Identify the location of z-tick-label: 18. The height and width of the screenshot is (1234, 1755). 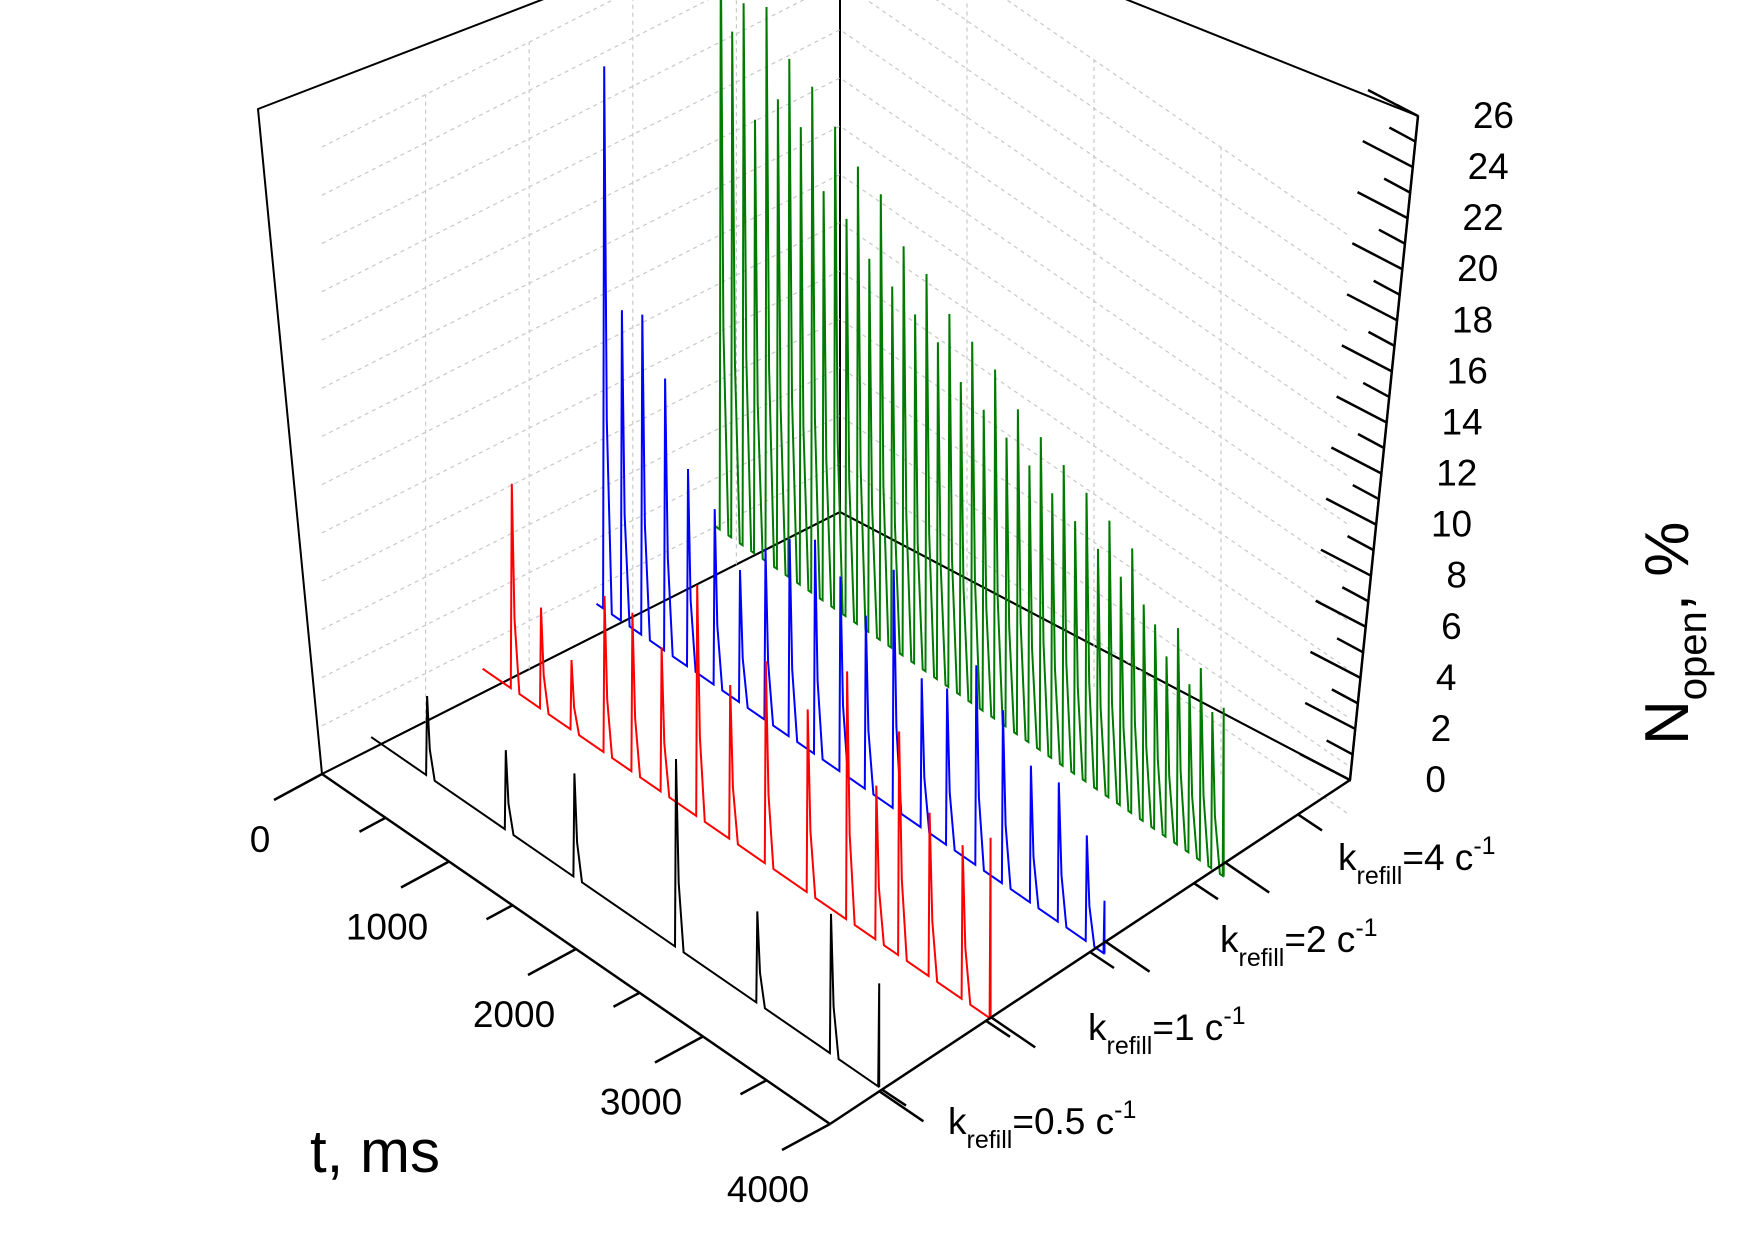
(1472, 319).